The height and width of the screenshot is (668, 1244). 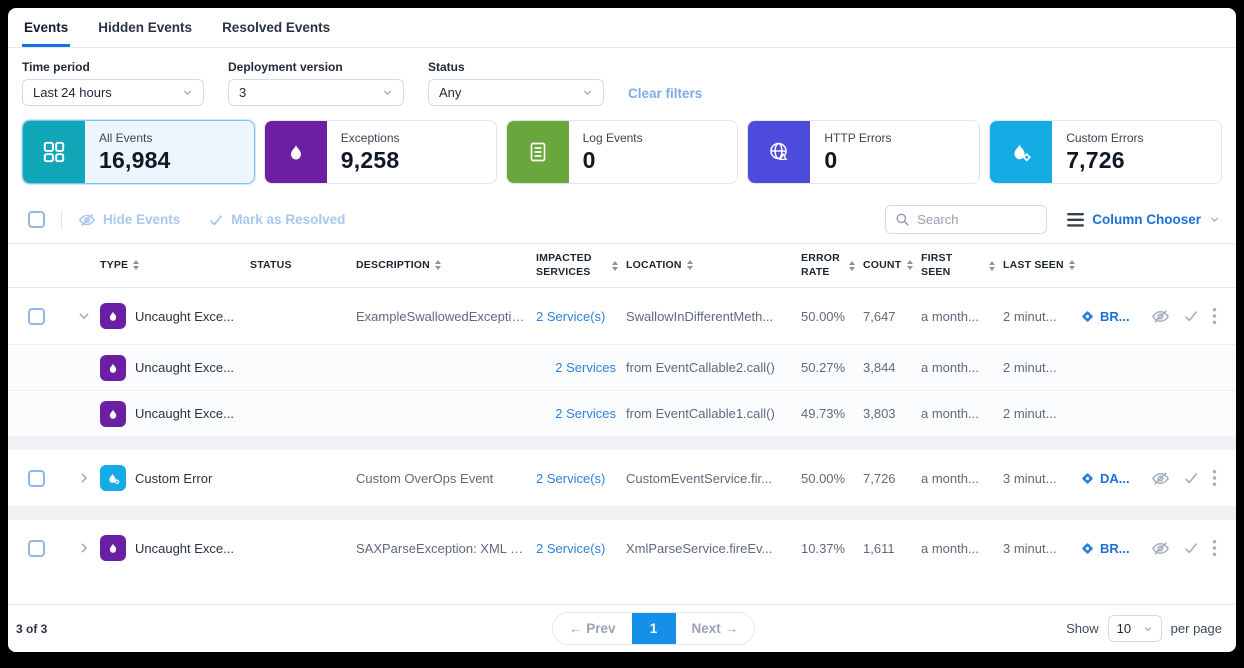 I want to click on status-select: Any, so click(x=516, y=92).